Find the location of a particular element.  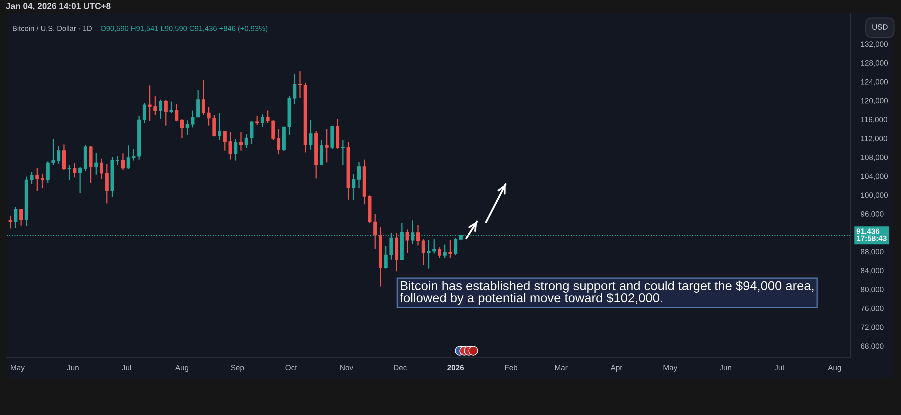

annotation: Bitcoin has established strong support and could target the $94,000 area, followed by a potential move toward $102,000. is located at coordinates (607, 293).